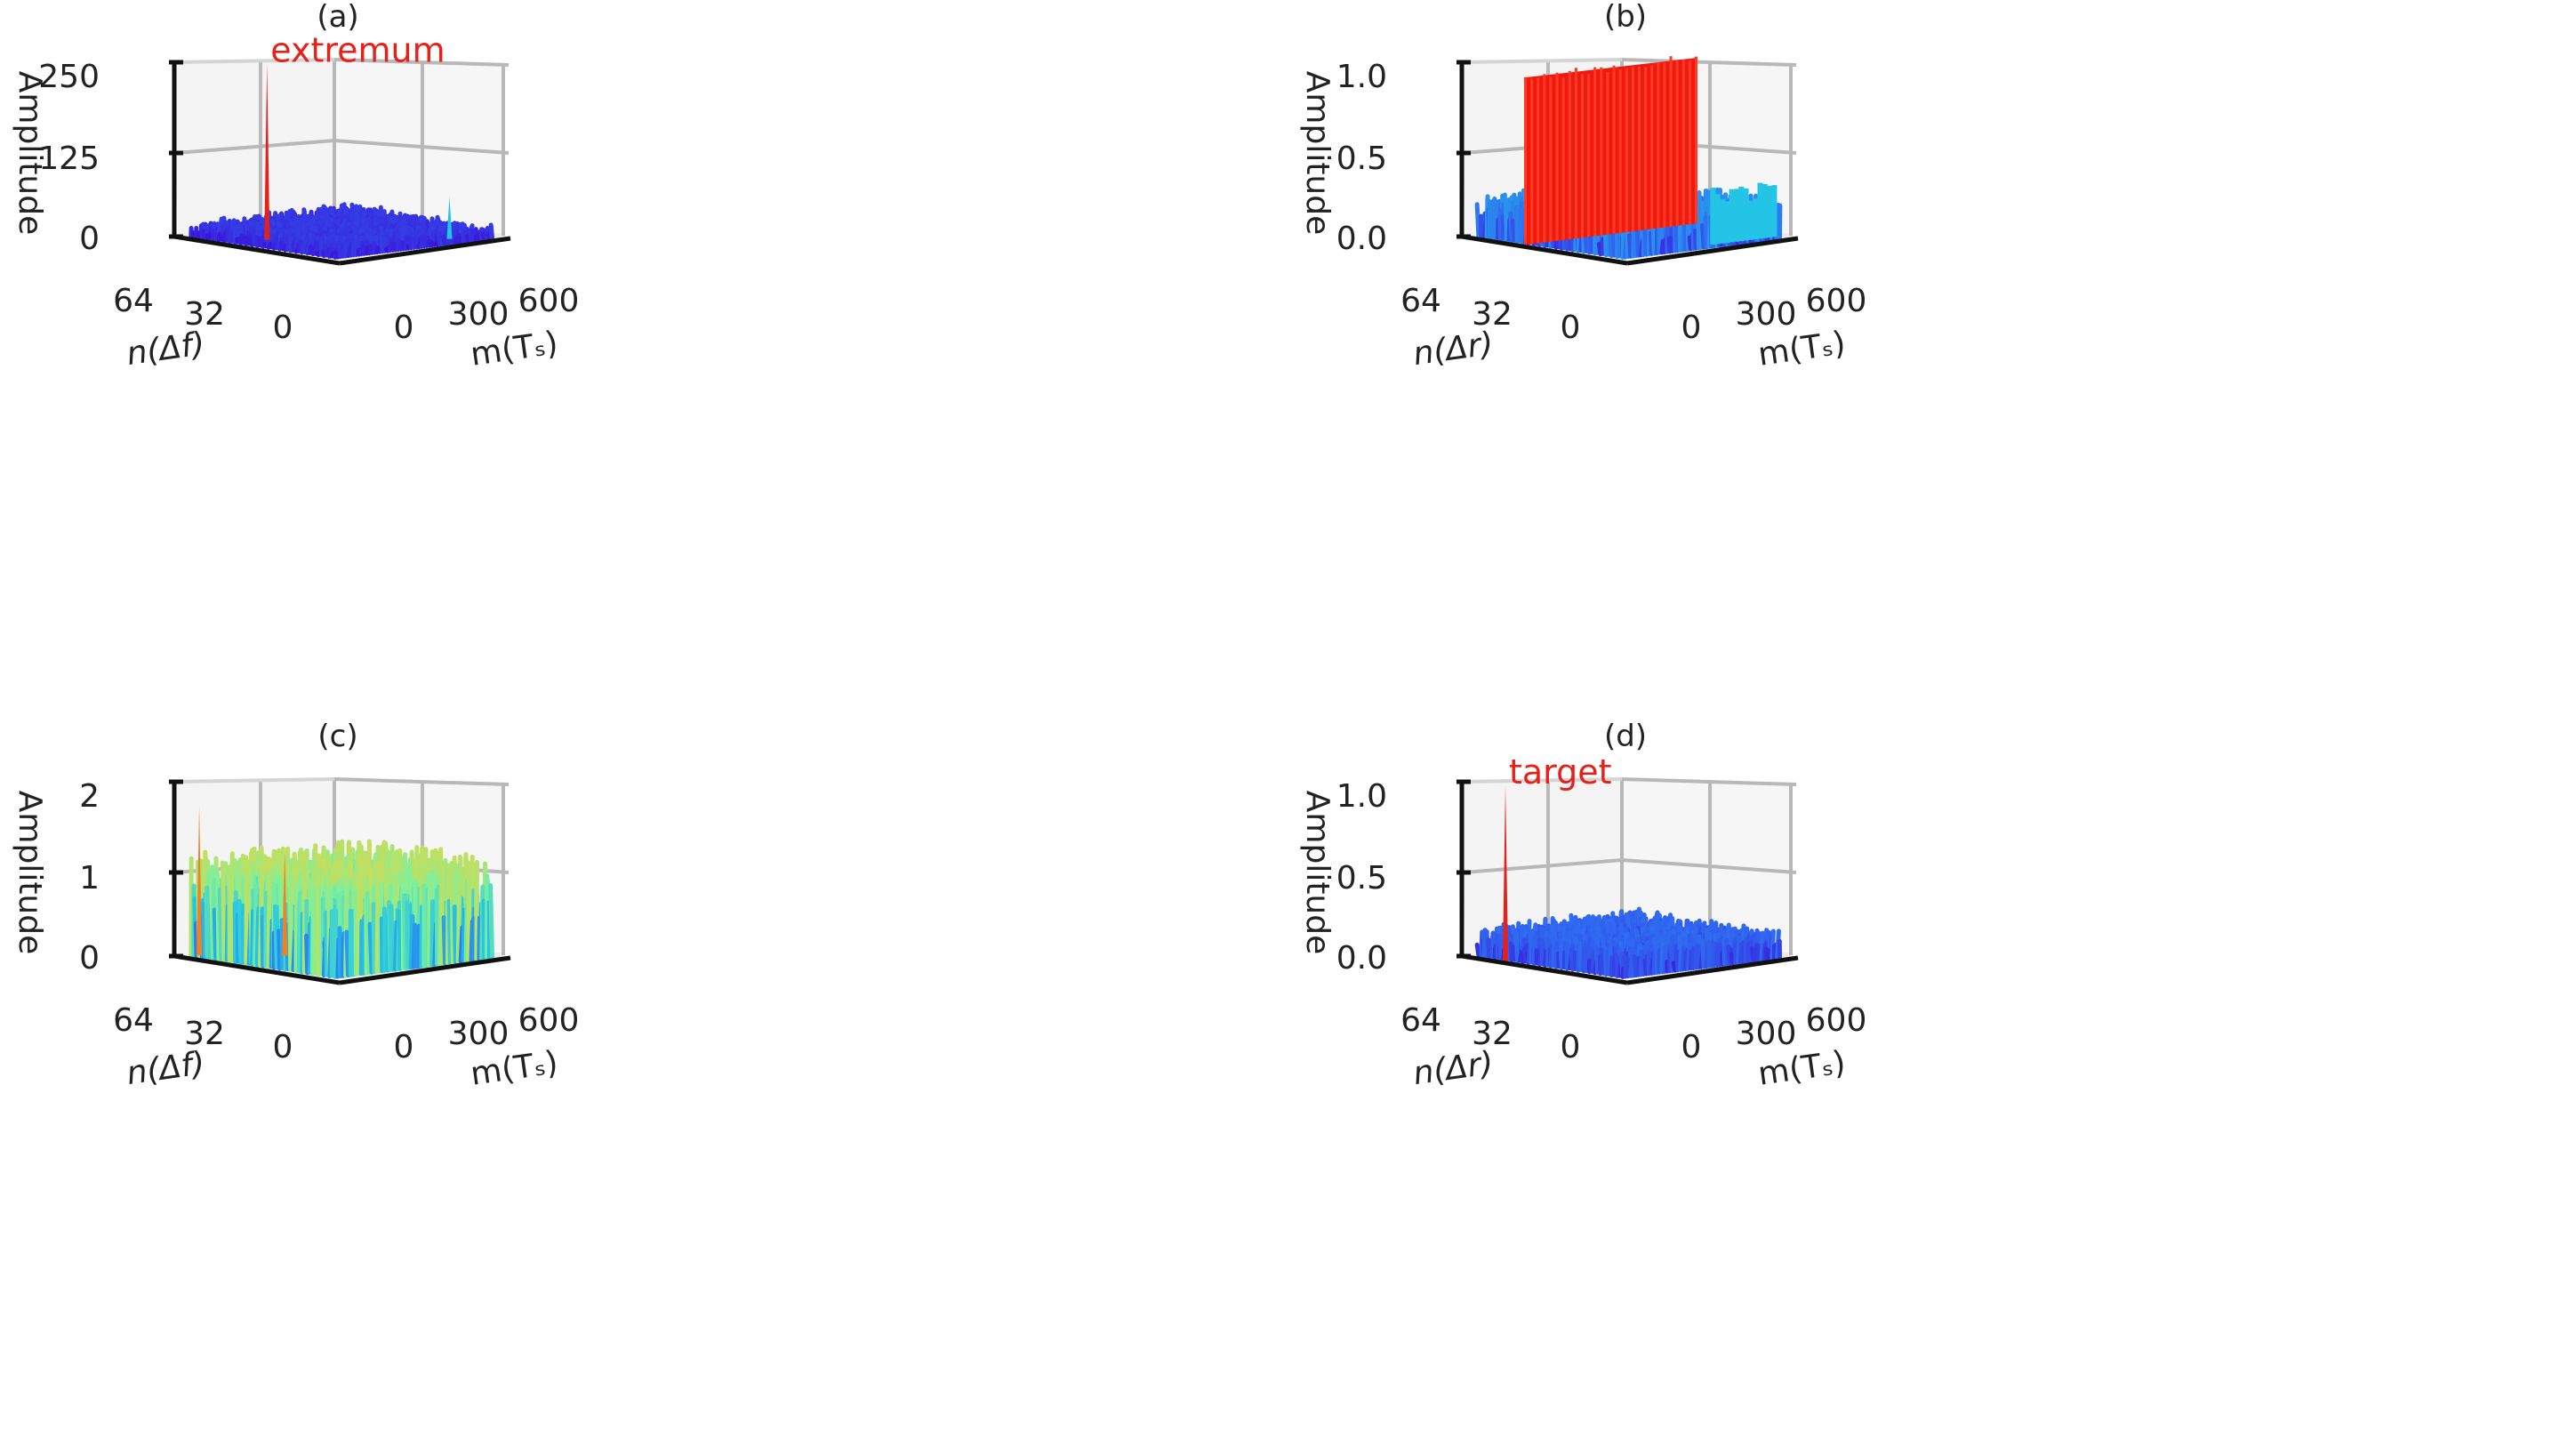  Describe the element at coordinates (479, 315) in the screenshot. I see `x-tick-label: 300` at that location.